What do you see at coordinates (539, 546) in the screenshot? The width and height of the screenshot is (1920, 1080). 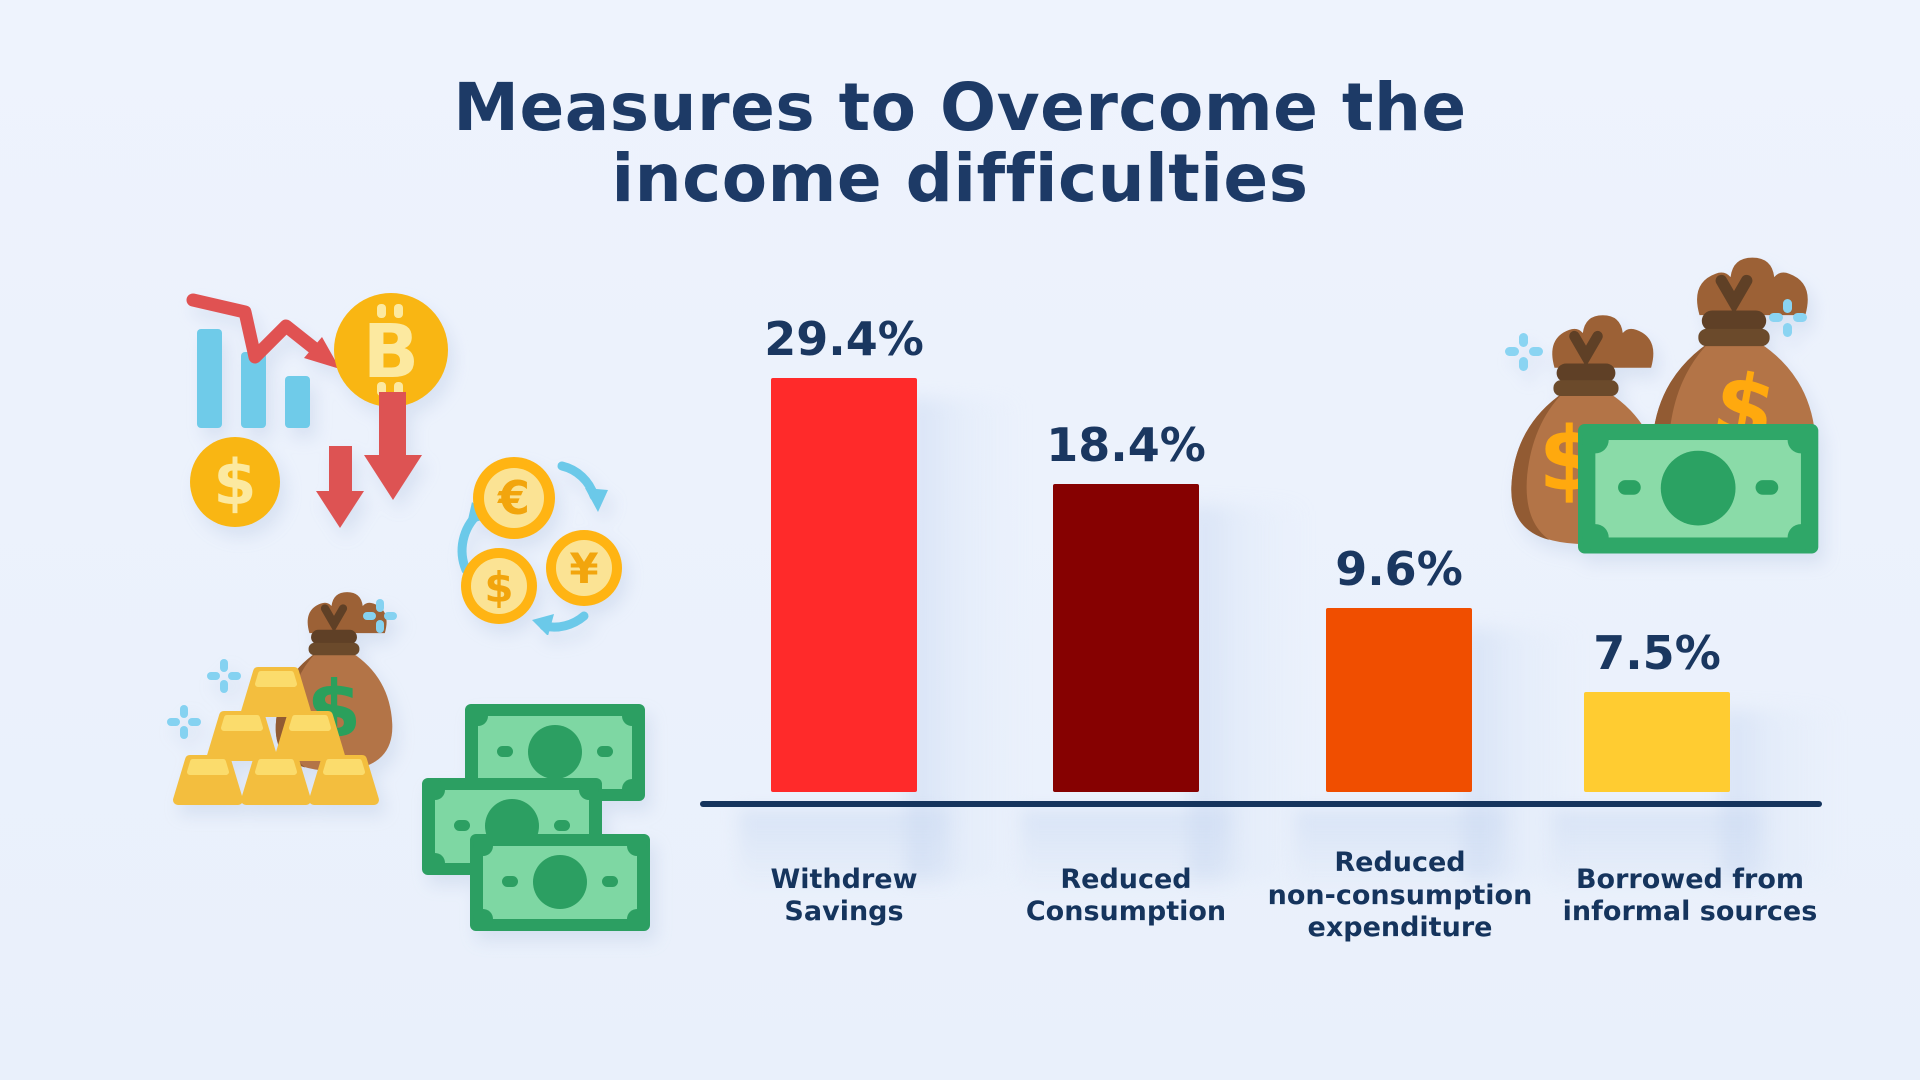 I see `currency-exchange-icon: € ¥ $` at bounding box center [539, 546].